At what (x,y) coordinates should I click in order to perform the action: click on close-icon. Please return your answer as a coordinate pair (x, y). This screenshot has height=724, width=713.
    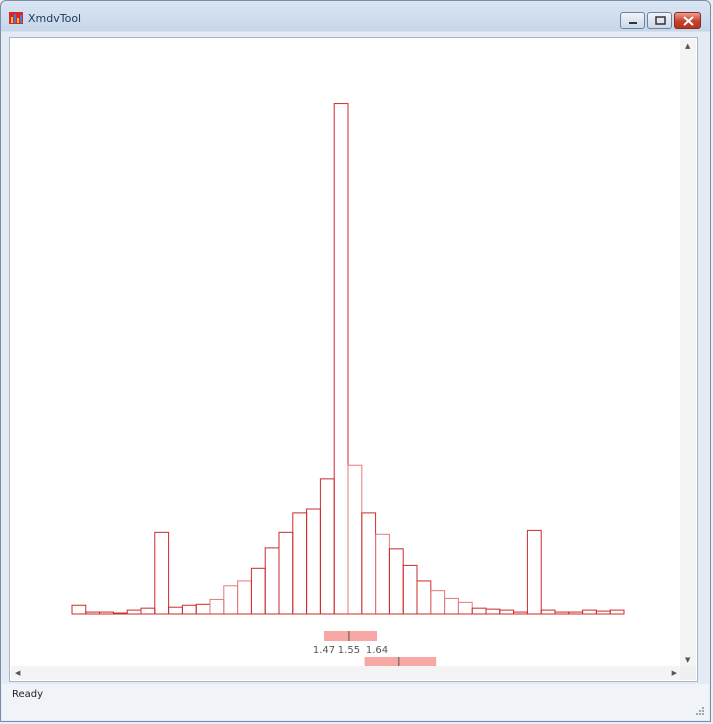
    Looking at the image, I should click on (688, 21).